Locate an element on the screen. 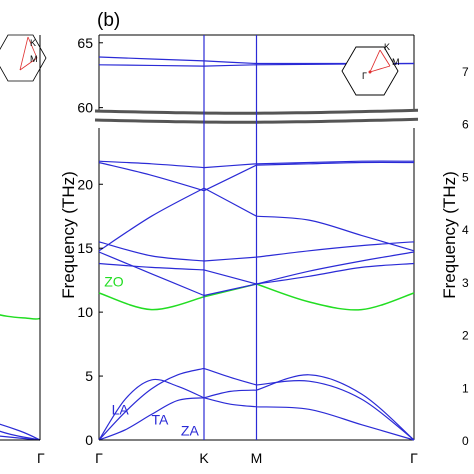 The image size is (474, 474). left-bz-line-km is located at coordinates (32, 47).